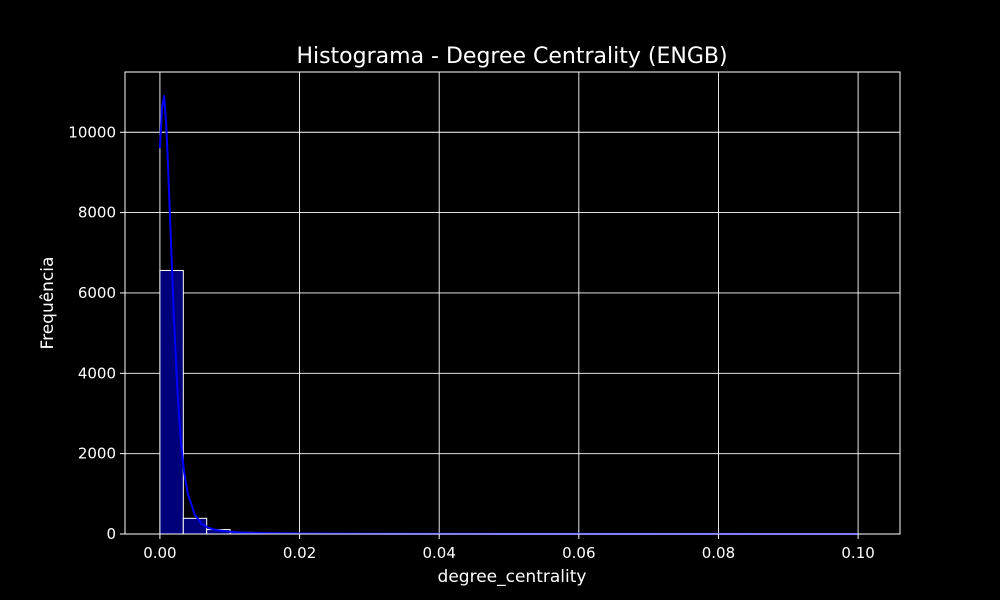 This screenshot has width=1000, height=600. What do you see at coordinates (97, 213) in the screenshot?
I see `y-tick-label: 8000` at bounding box center [97, 213].